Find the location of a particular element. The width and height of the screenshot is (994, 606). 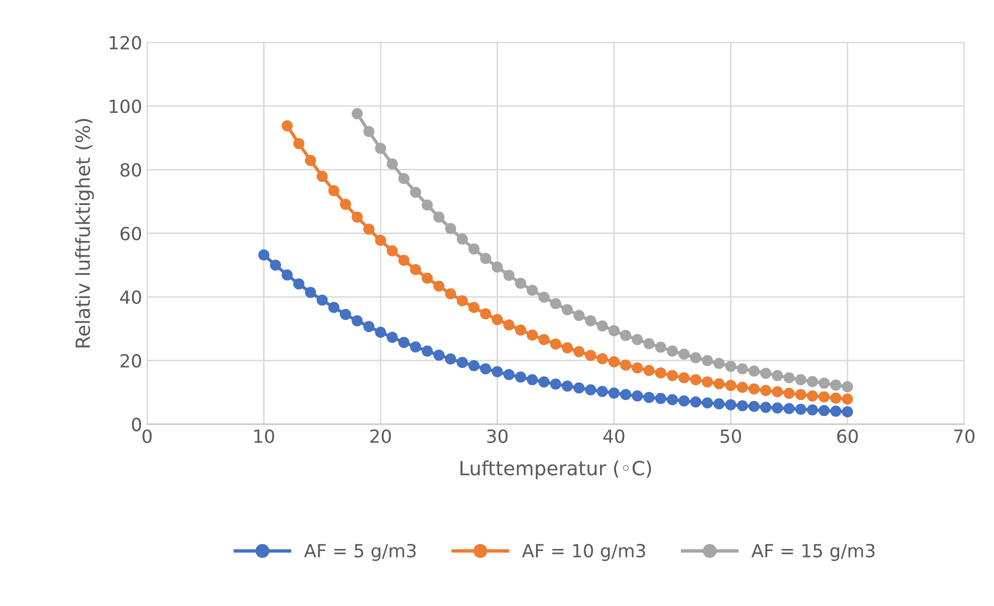

x-tick-label: 30 is located at coordinates (497, 436).